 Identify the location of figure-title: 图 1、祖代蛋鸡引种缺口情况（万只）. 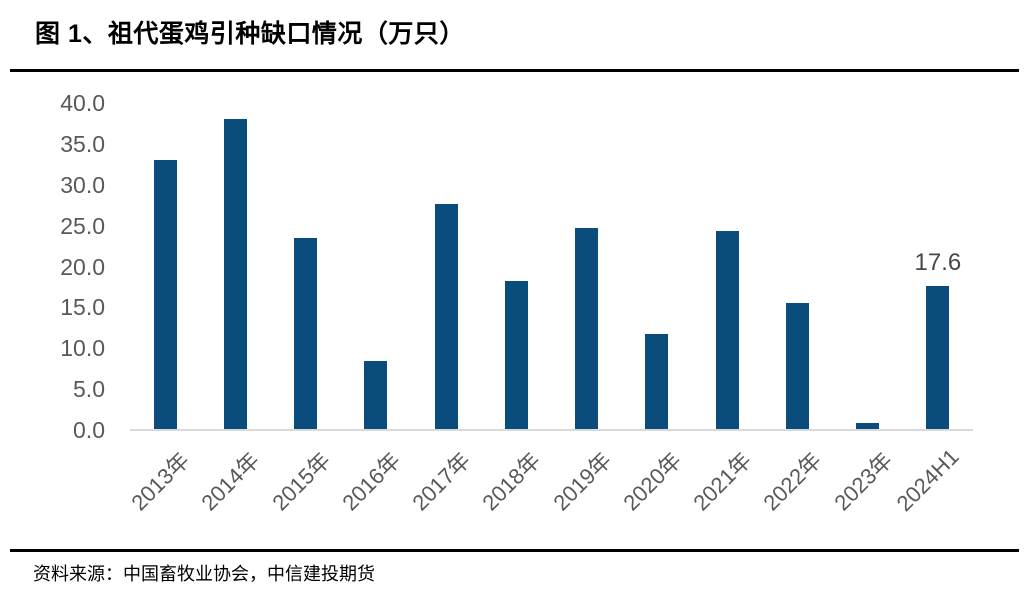
(250, 34).